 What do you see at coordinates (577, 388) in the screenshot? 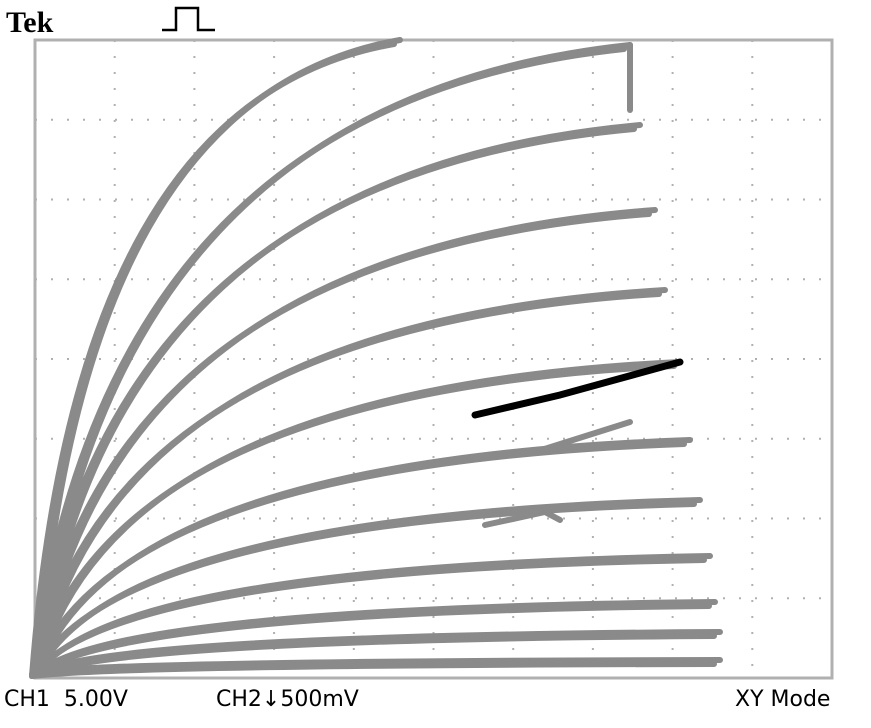
I see `trace-highlight` at bounding box center [577, 388].